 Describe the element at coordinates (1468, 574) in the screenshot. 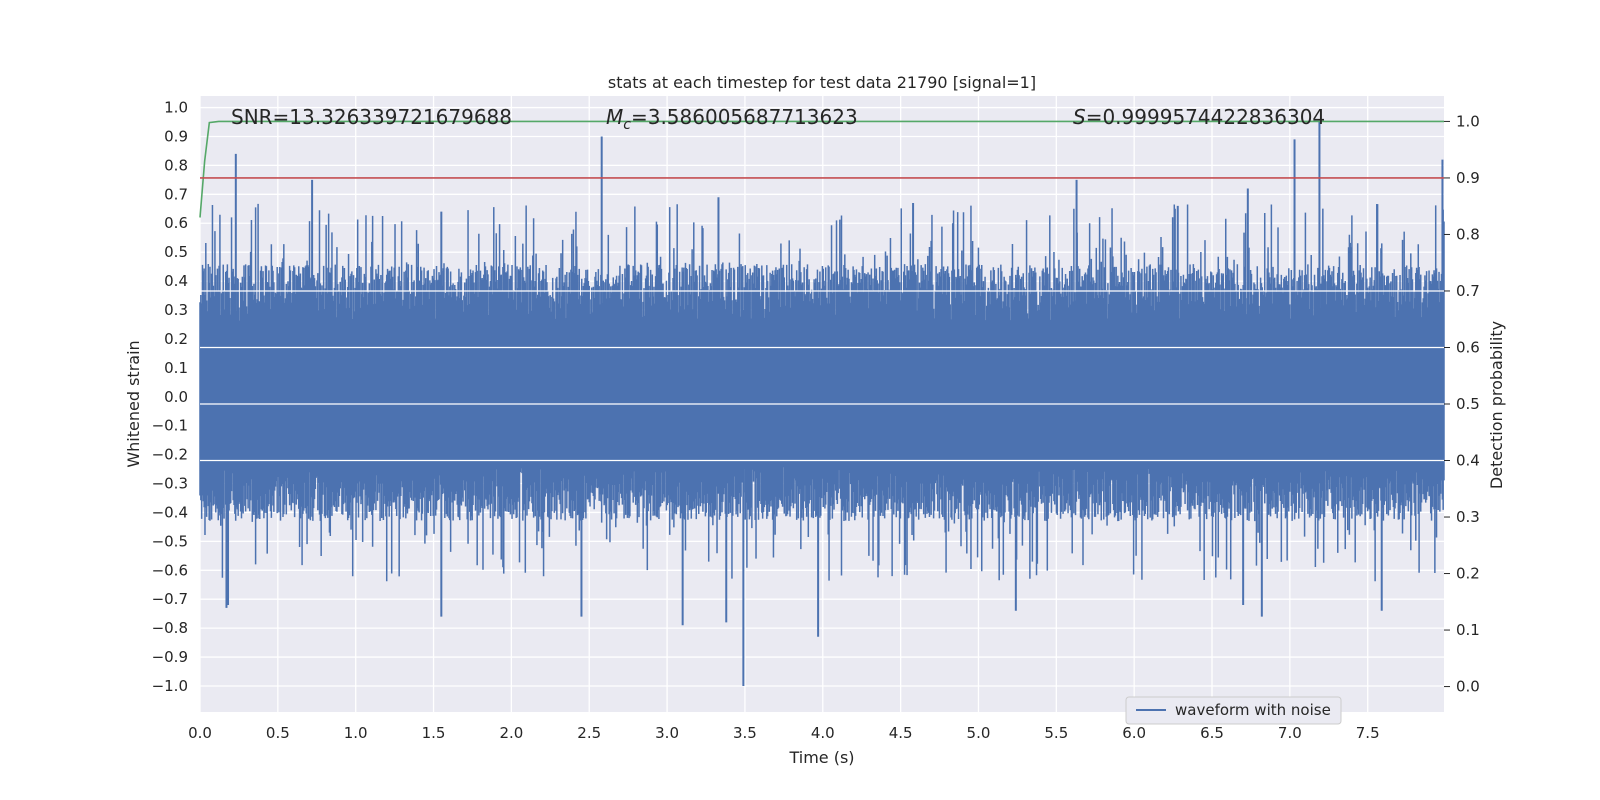

I see `y2-tick-label: 0.2` at that location.